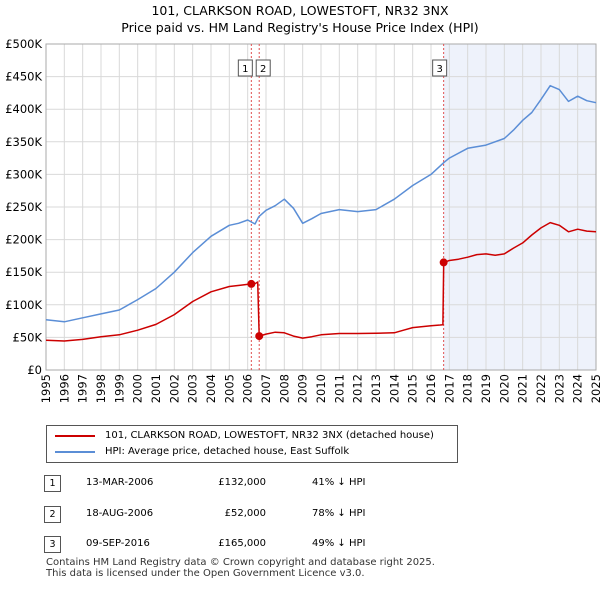 Image resolution: width=600 pixels, height=590 pixels. Describe the element at coordinates (248, 388) in the screenshot. I see `x-tick-label: 2006` at that location.